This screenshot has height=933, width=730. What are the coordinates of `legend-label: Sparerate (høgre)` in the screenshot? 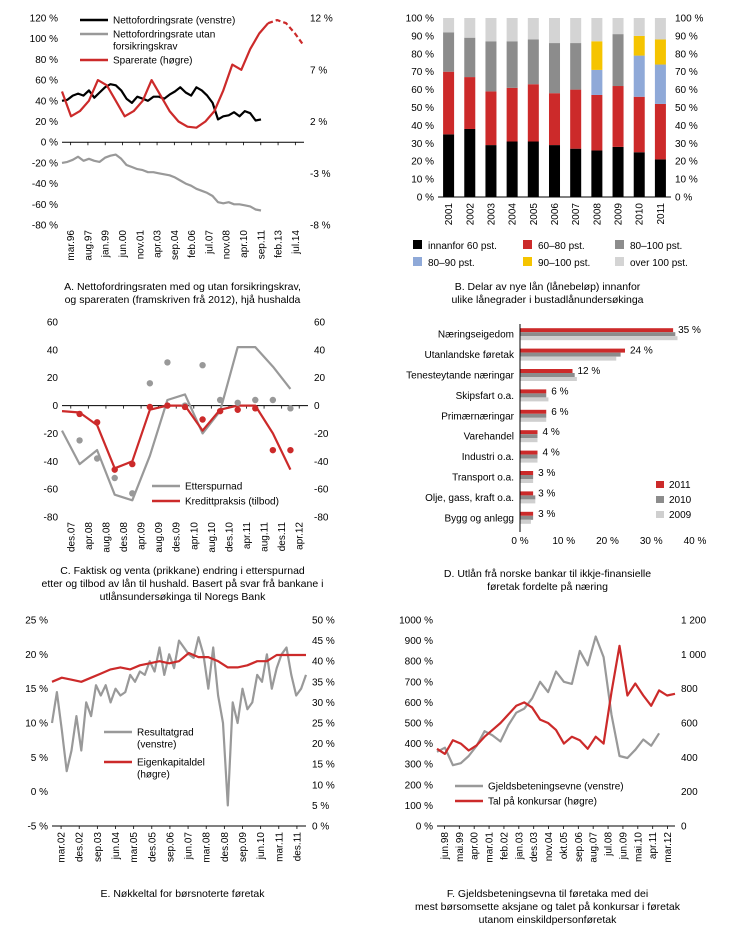 It's located at (152, 61).